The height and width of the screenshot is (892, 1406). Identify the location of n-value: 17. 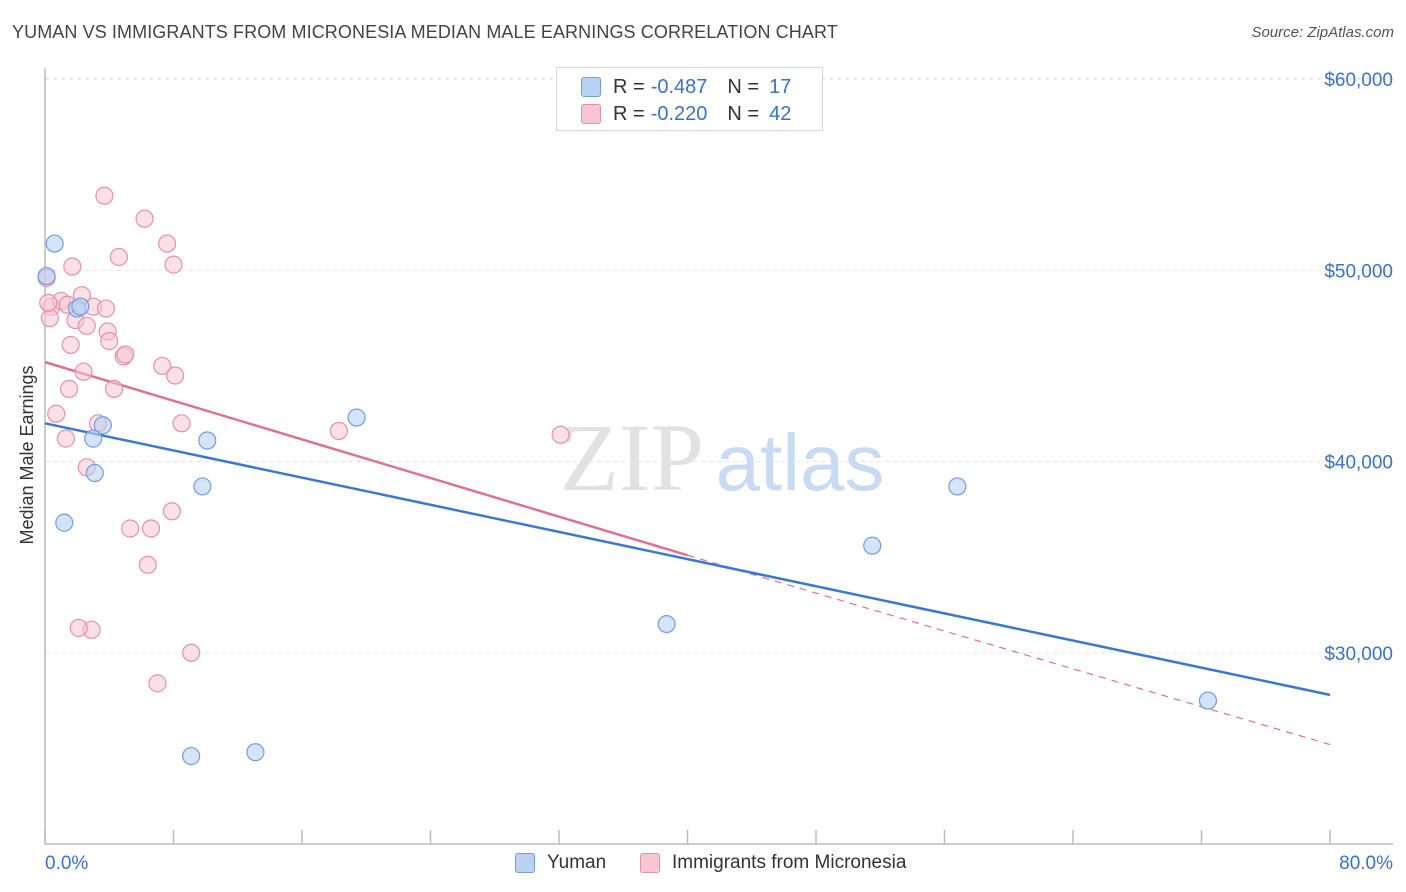
(780, 86).